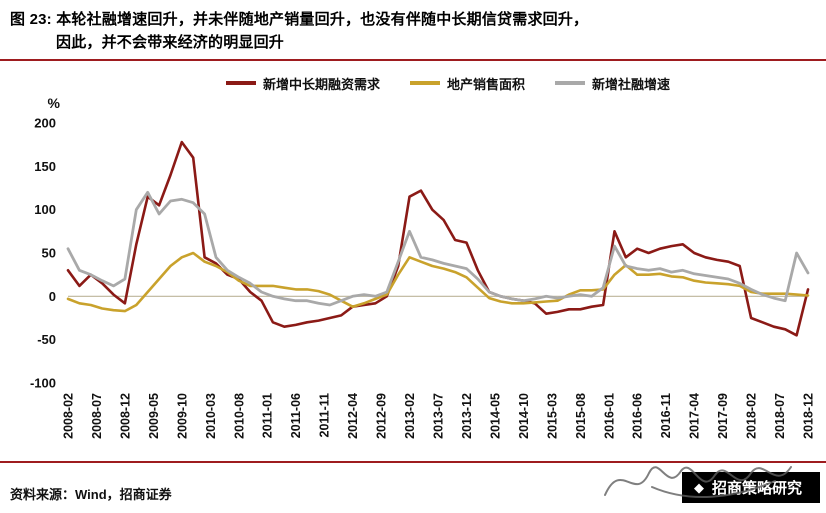 This screenshot has height=513, width=826. I want to click on legend-label: 地产销售面积, so click(485, 84).